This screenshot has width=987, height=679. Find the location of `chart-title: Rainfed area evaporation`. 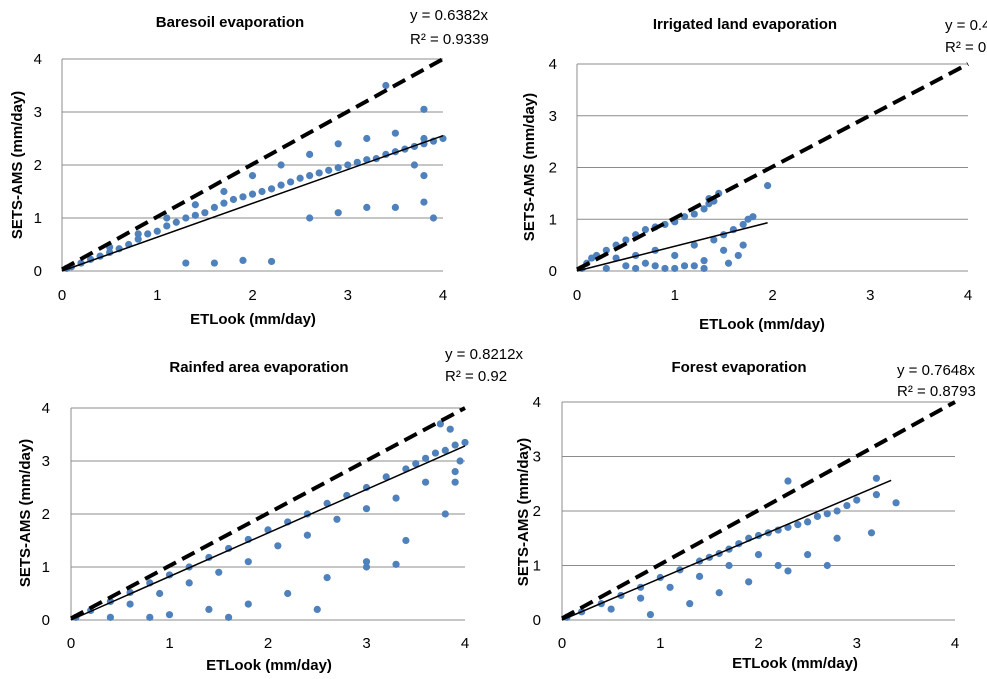

chart-title: Rainfed area evaporation is located at coordinates (258, 367).